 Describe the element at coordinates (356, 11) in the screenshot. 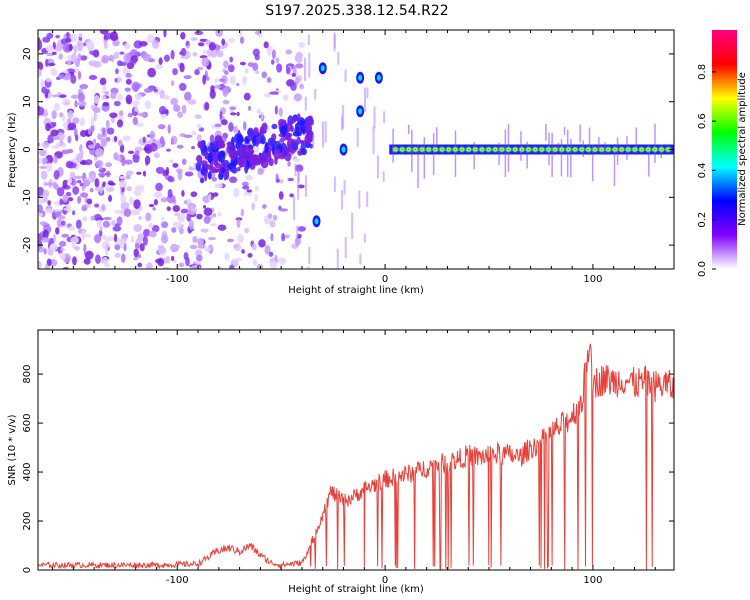

I see `chart-title: S197.2025.338.12.54.R22` at that location.